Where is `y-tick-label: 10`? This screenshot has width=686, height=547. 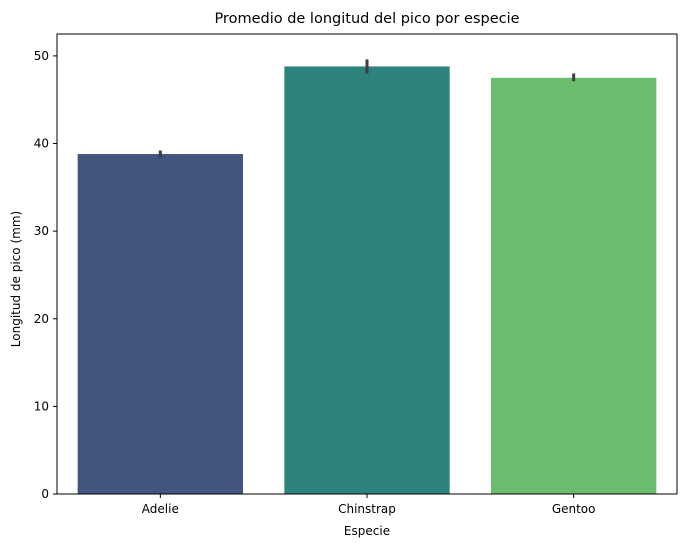 y-tick-label: 10 is located at coordinates (41, 406).